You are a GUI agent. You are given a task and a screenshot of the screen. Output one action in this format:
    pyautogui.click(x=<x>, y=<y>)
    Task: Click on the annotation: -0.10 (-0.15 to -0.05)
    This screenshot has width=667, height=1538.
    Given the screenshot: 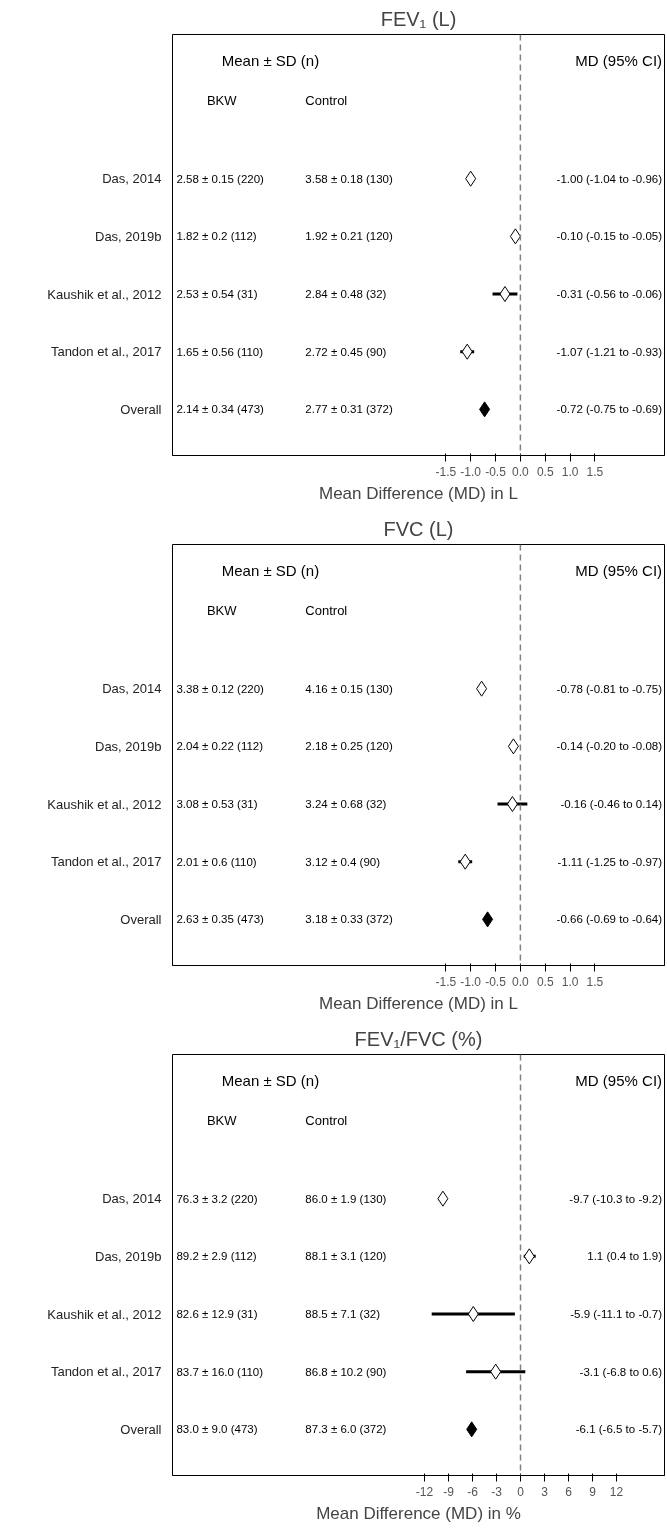 What is the action you would take?
    pyautogui.click(x=609, y=236)
    